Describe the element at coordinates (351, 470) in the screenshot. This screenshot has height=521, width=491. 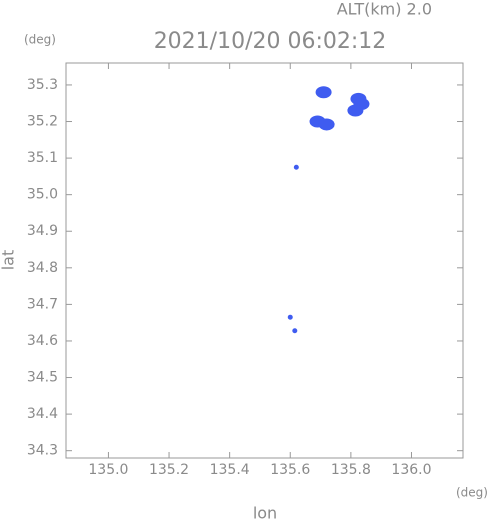
I see `x-tick-label: 135.8` at that location.